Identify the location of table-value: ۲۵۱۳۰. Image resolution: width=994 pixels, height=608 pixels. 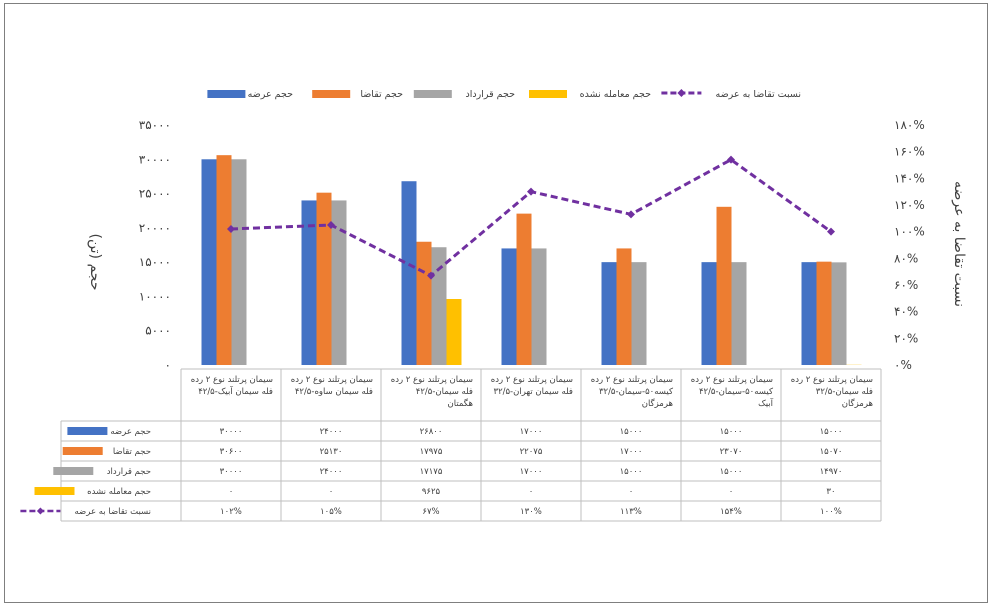
(331, 452).